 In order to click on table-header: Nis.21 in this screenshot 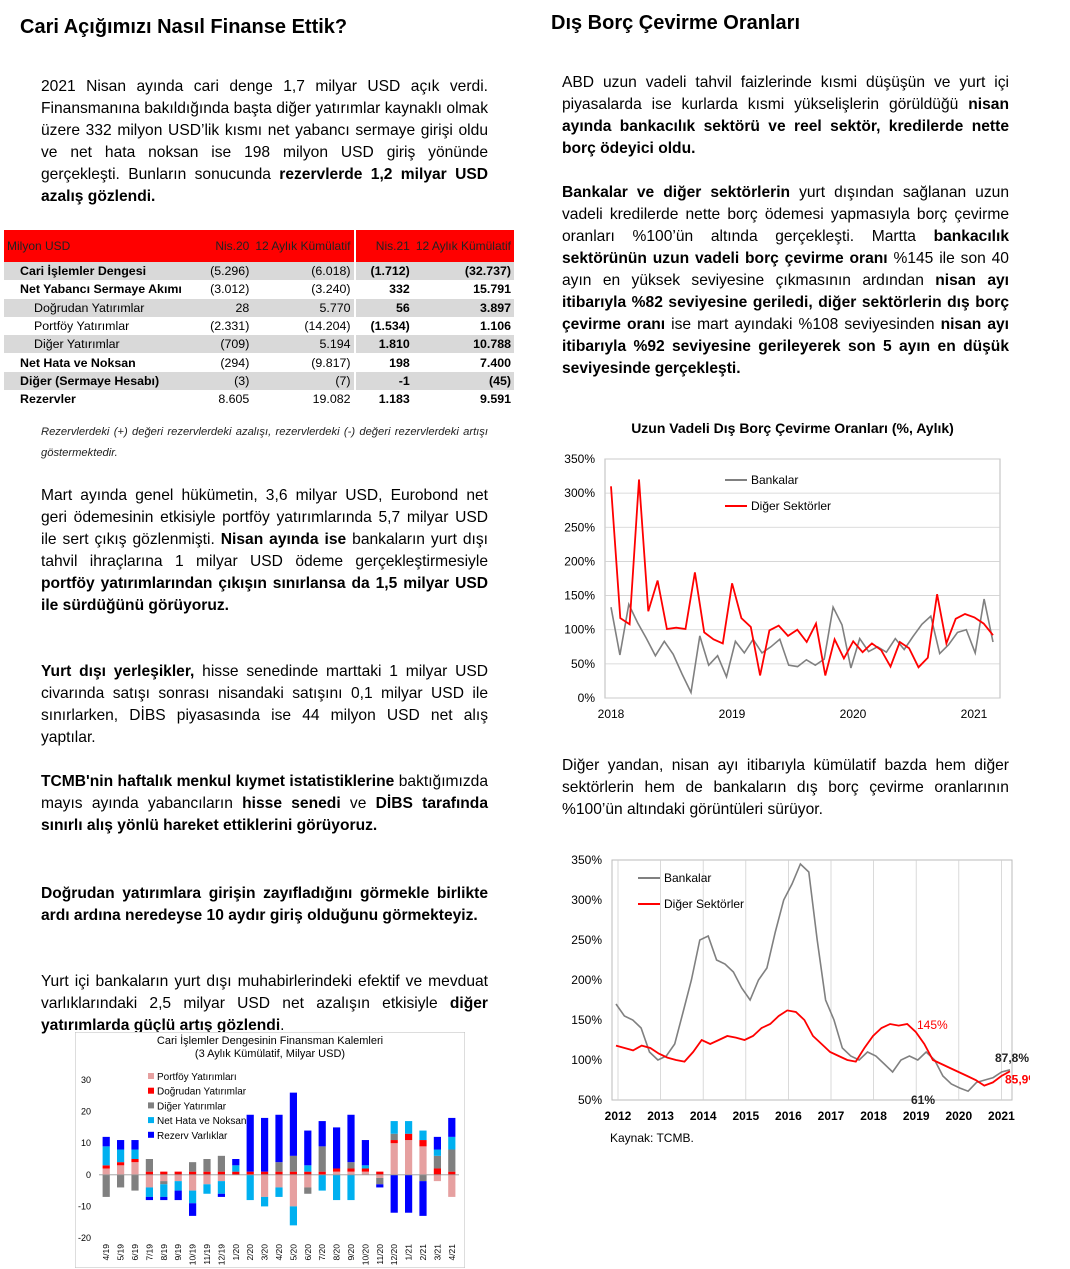, I will do `click(384, 246)`.